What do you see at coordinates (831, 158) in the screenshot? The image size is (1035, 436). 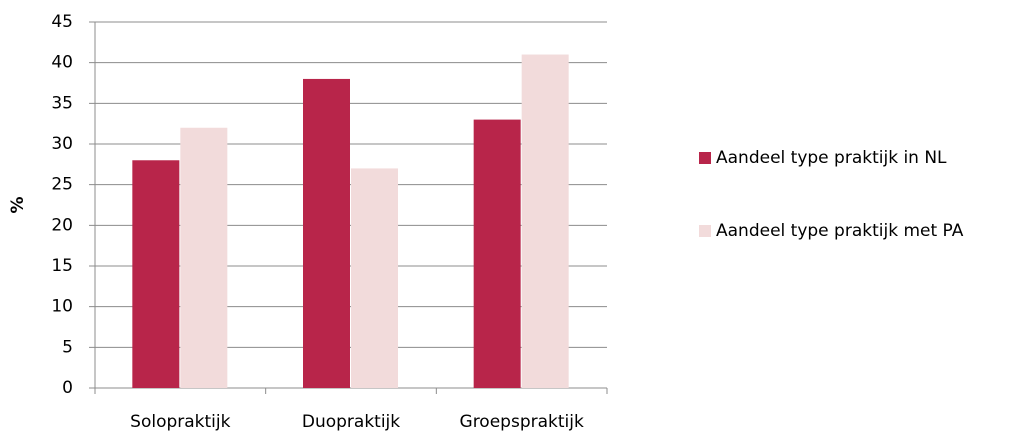 I see `legend-label: Aandeel type praktijk in NL` at bounding box center [831, 158].